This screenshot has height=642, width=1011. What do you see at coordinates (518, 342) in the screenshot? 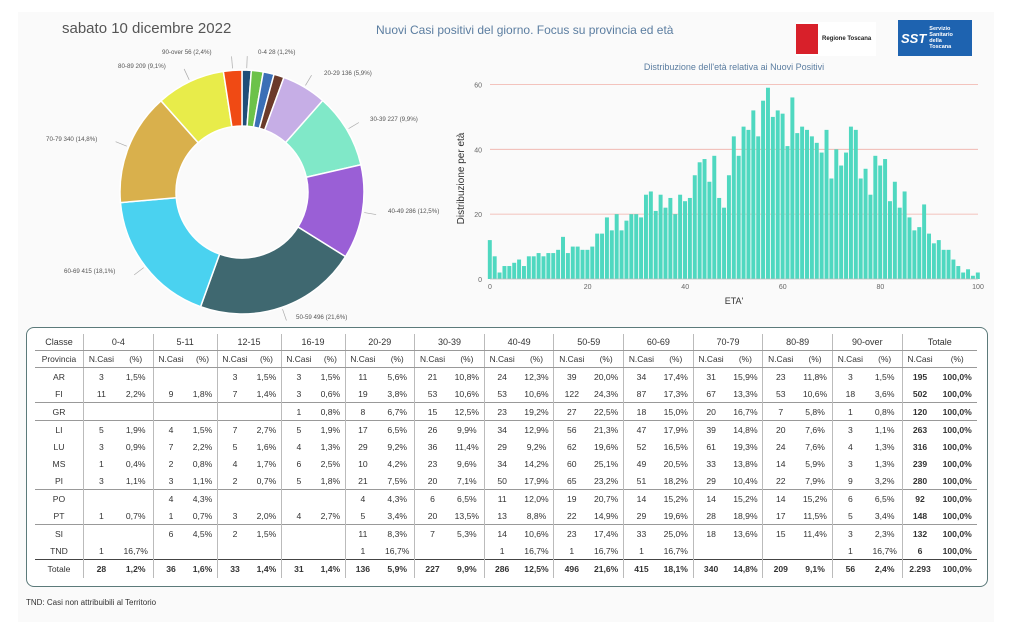
I see `header-age-group: 40-49` at bounding box center [518, 342].